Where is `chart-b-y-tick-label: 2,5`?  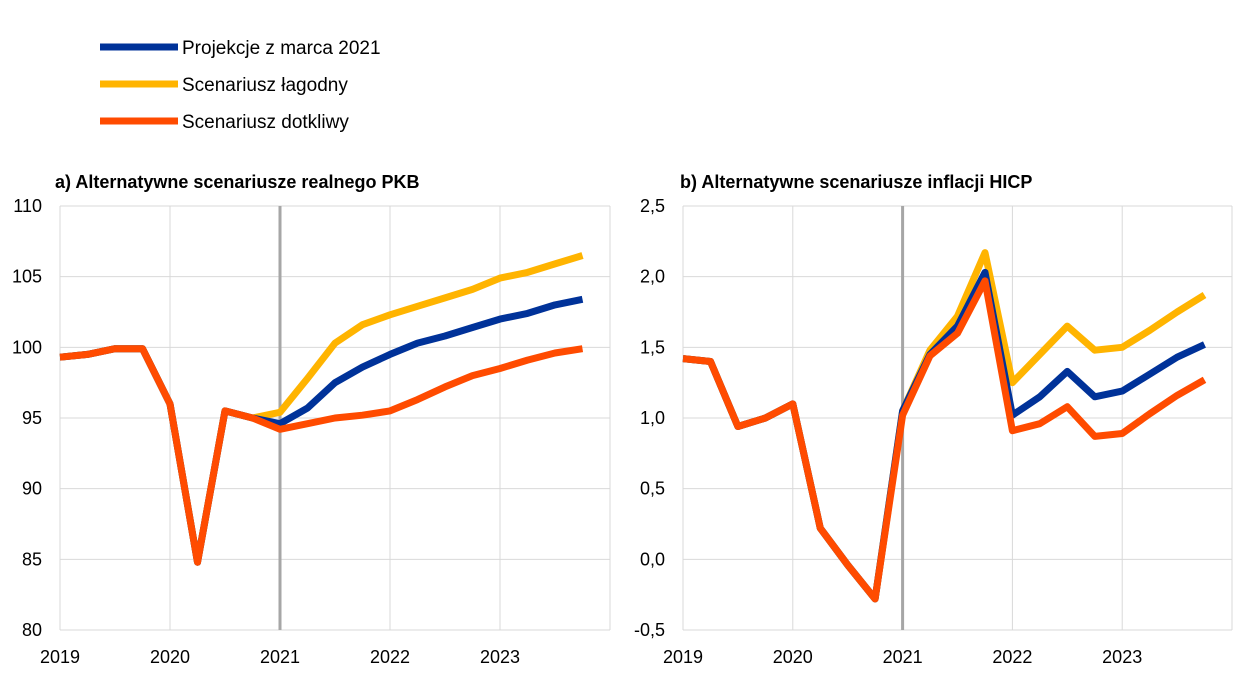
chart-b-y-tick-label: 2,5 is located at coordinates (652, 206).